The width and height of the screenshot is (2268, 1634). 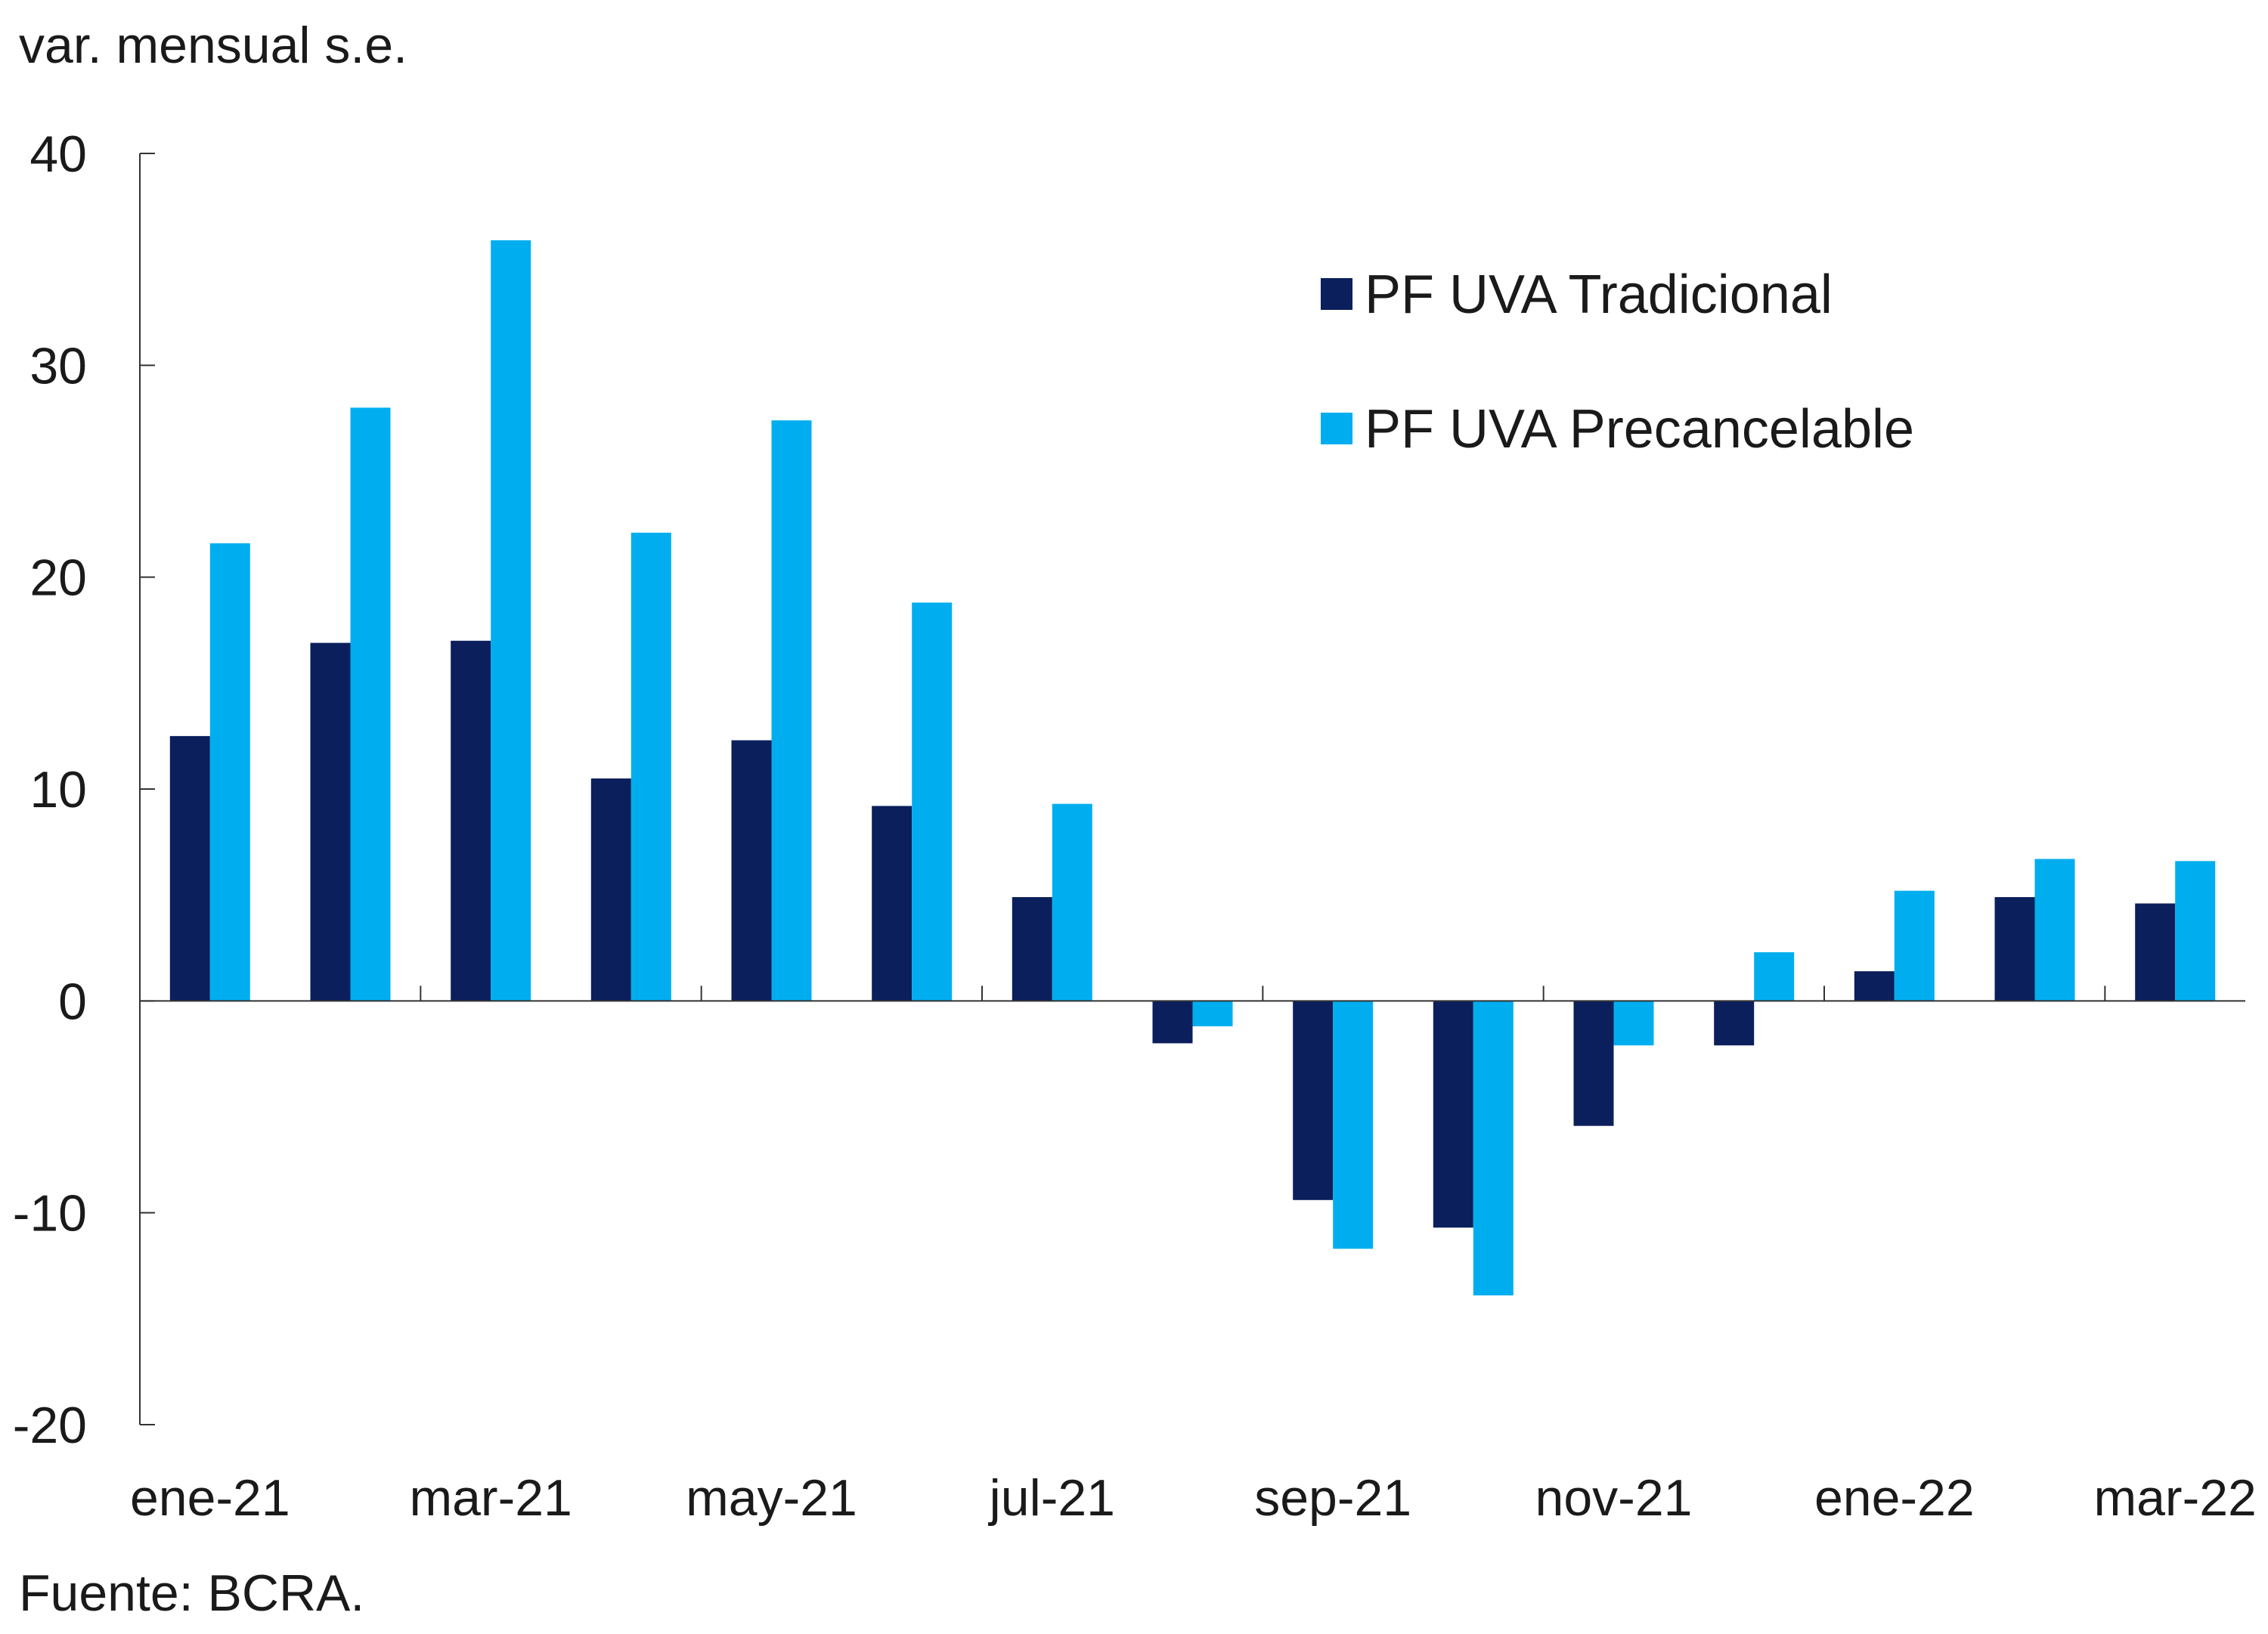 I want to click on y-tick-label: 10, so click(x=58, y=790).